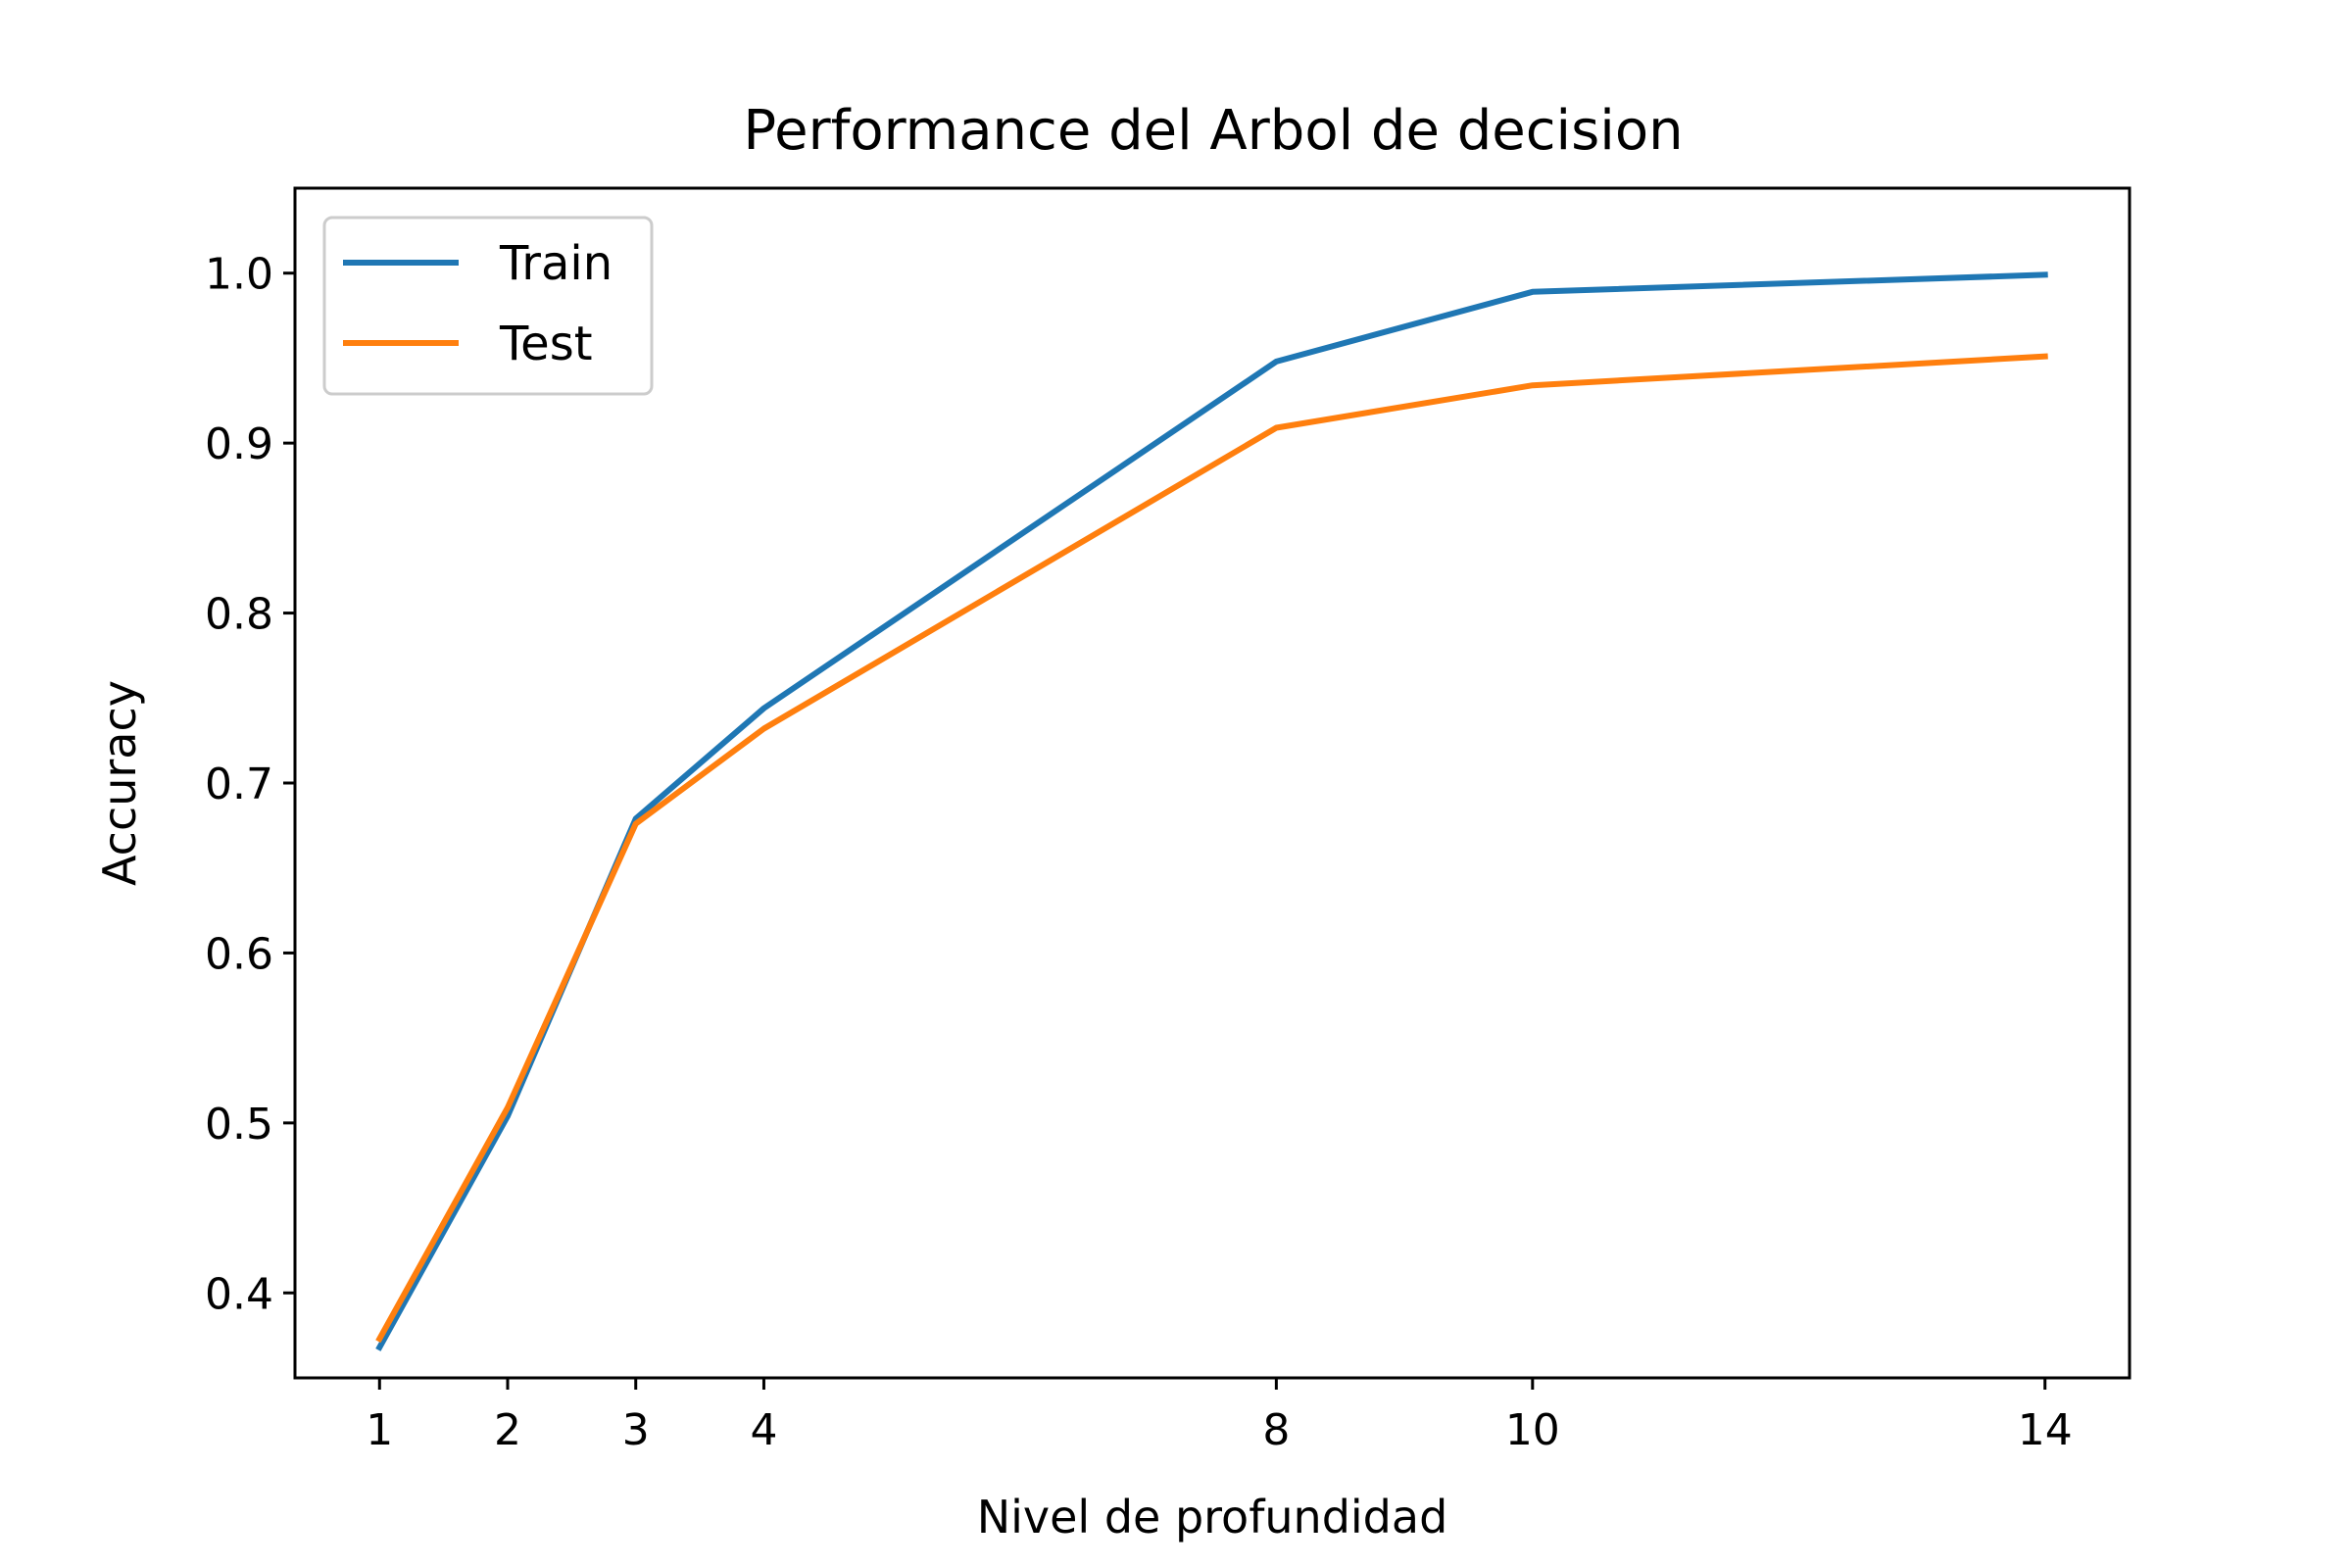  Describe the element at coordinates (546, 344) in the screenshot. I see `legend-label-test: Test` at that location.